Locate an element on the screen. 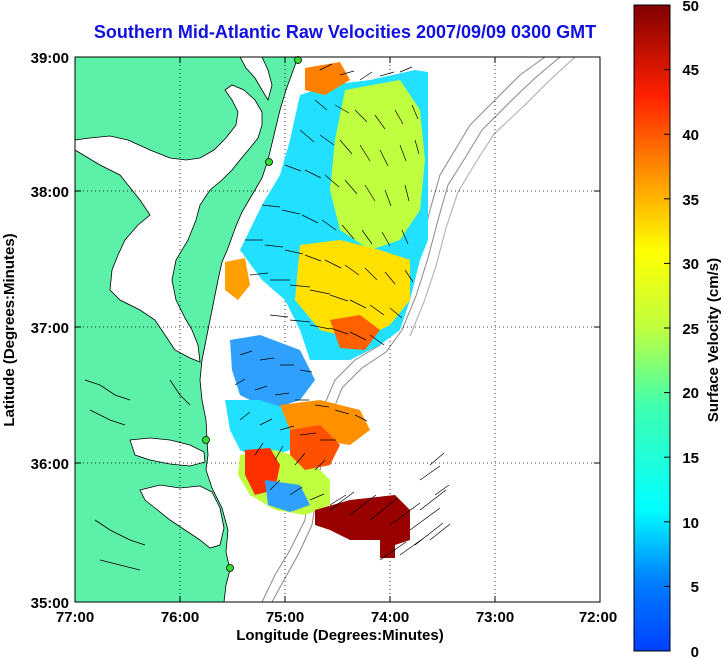 The width and height of the screenshot is (724, 659). colorbar-tick-label: 50 is located at coordinates (690, 7).